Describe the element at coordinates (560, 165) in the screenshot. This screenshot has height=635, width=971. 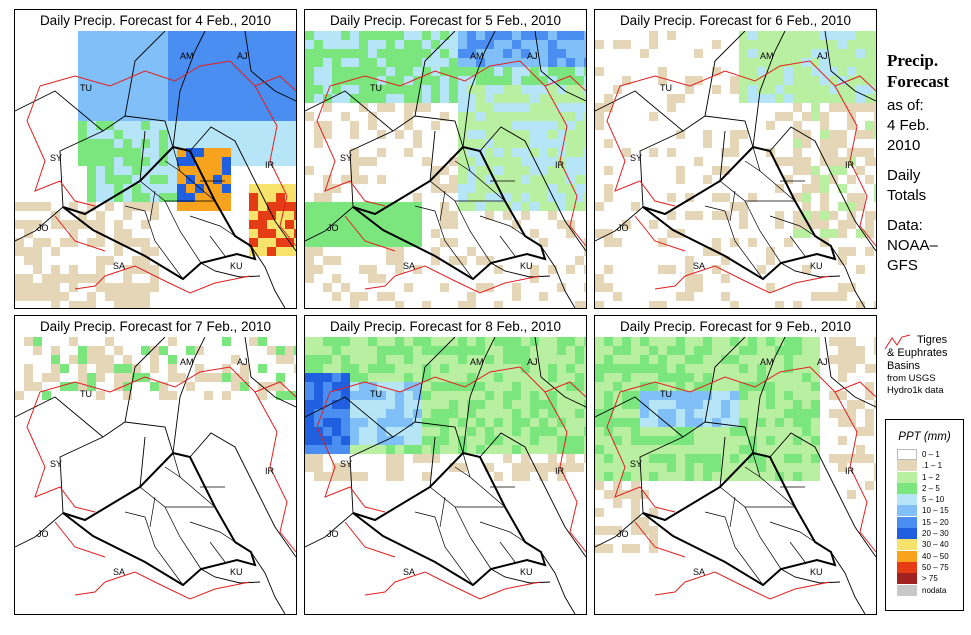
I see `country-label-ir: IR` at that location.